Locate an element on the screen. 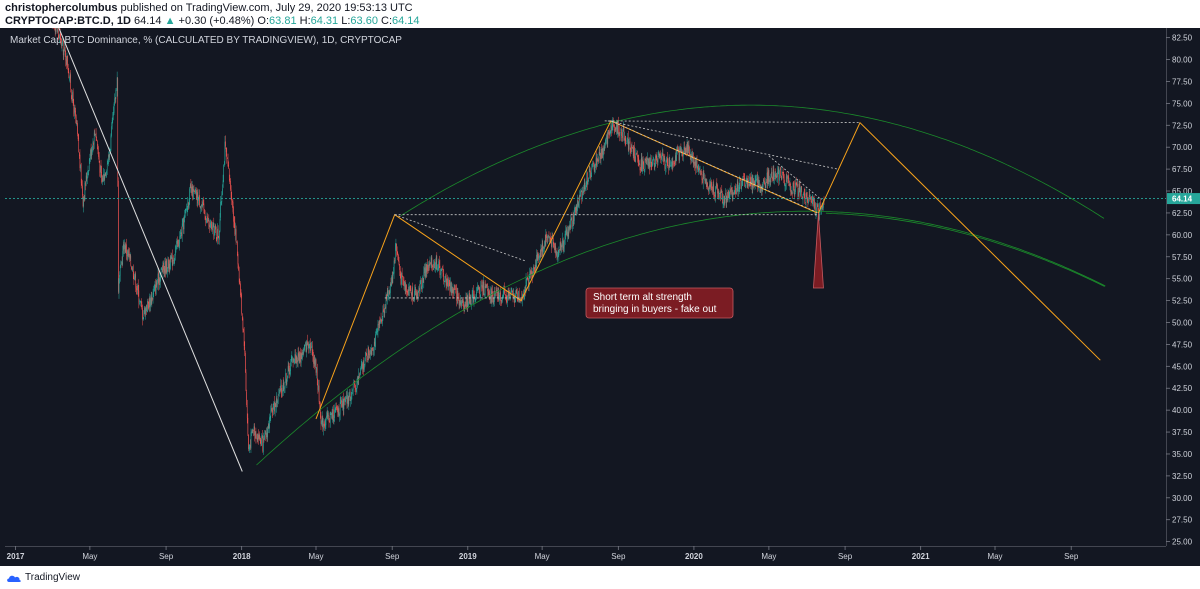  last-price: 64.14 is located at coordinates (147, 21).